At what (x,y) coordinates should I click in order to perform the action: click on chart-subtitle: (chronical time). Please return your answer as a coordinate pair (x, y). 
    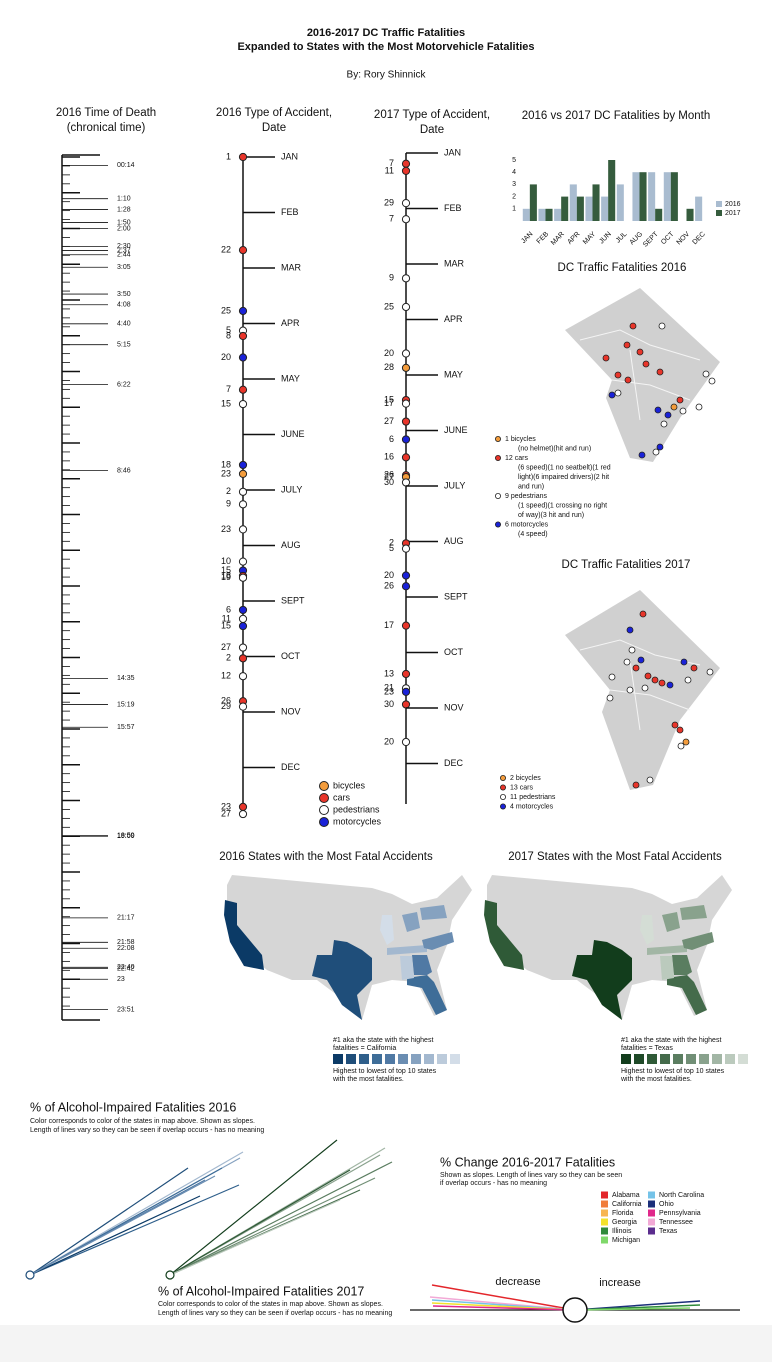
    Looking at the image, I should click on (106, 128).